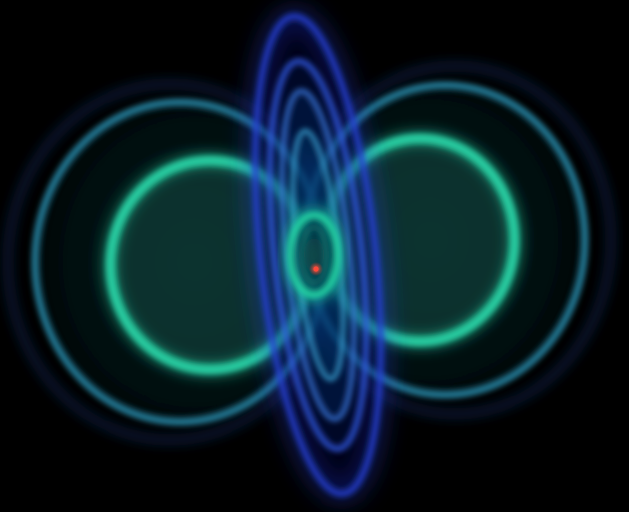  I want to click on core-inner-shell, so click(314, 255).